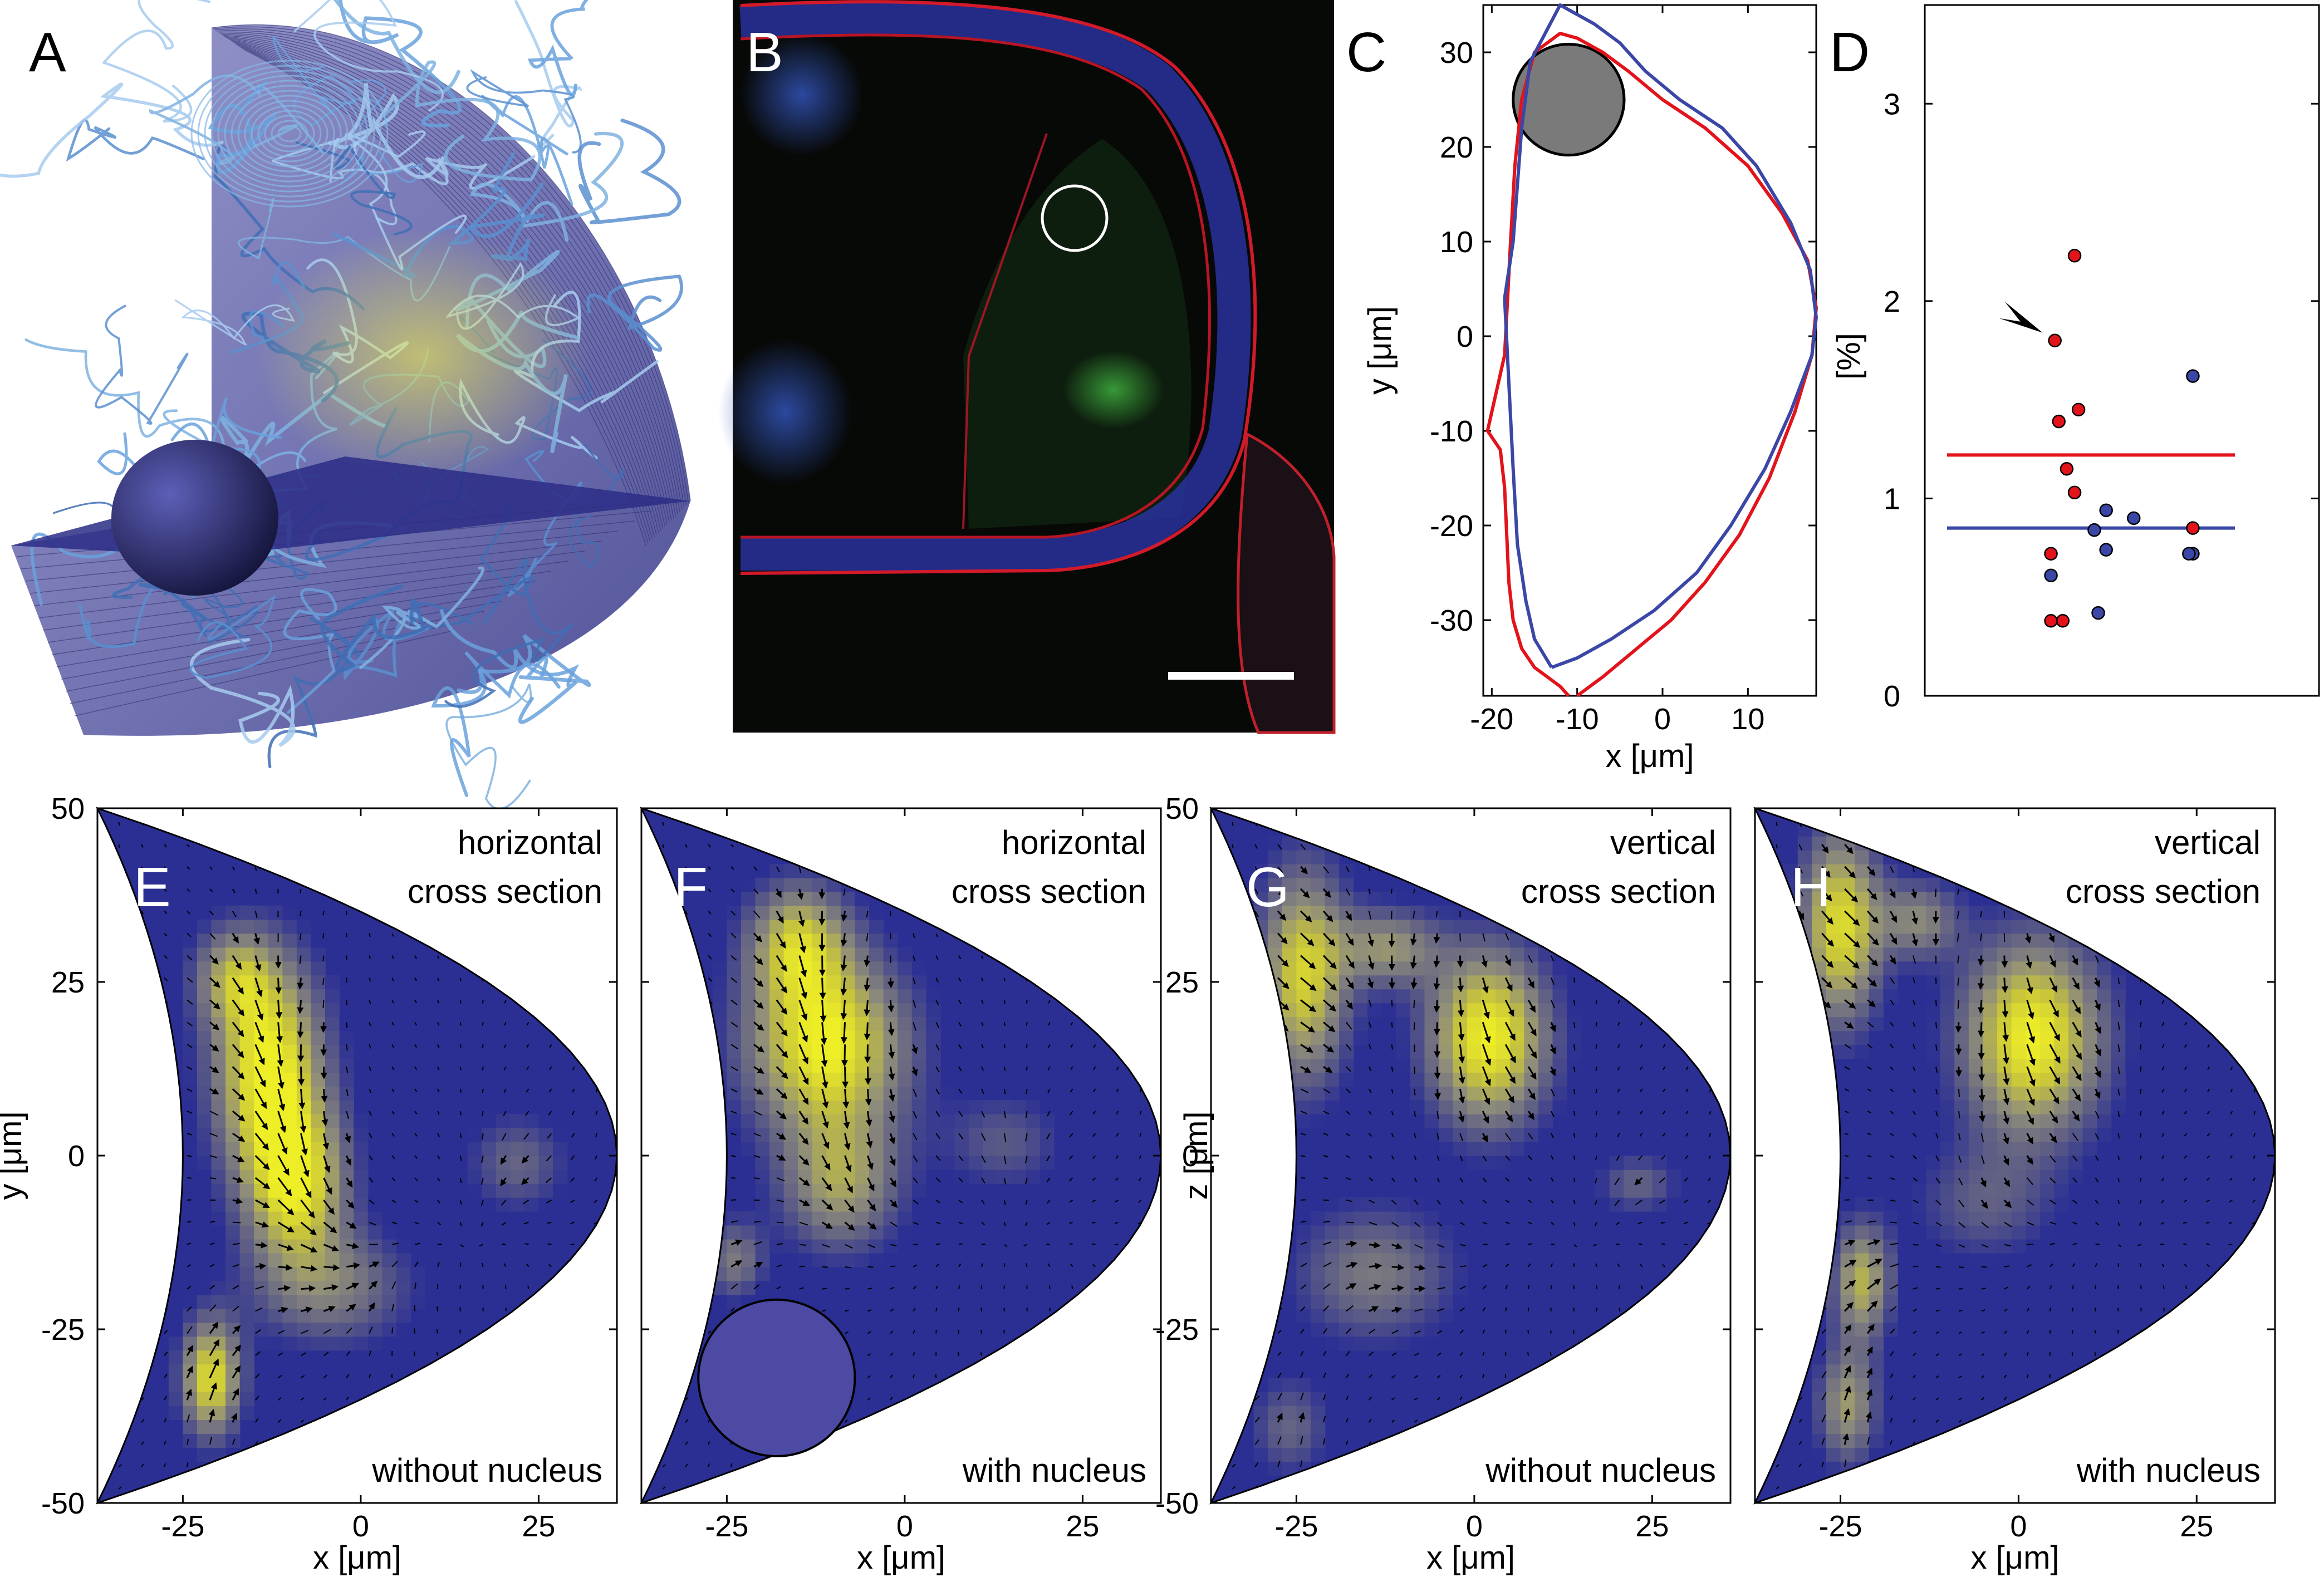 The width and height of the screenshot is (2324, 1582). Describe the element at coordinates (1075, 218) in the screenshot. I see `nucleus-marker-circle` at that location.